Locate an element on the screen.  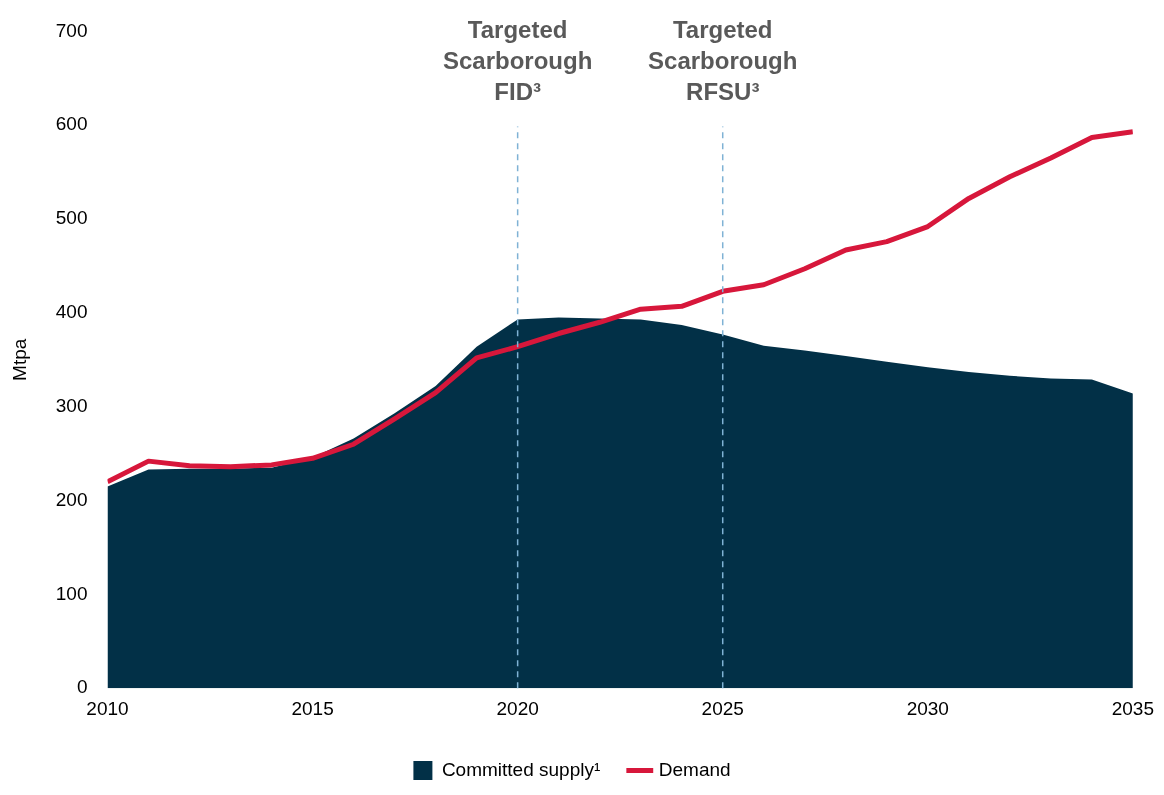
x-tick-label: 2025 is located at coordinates (722, 708).